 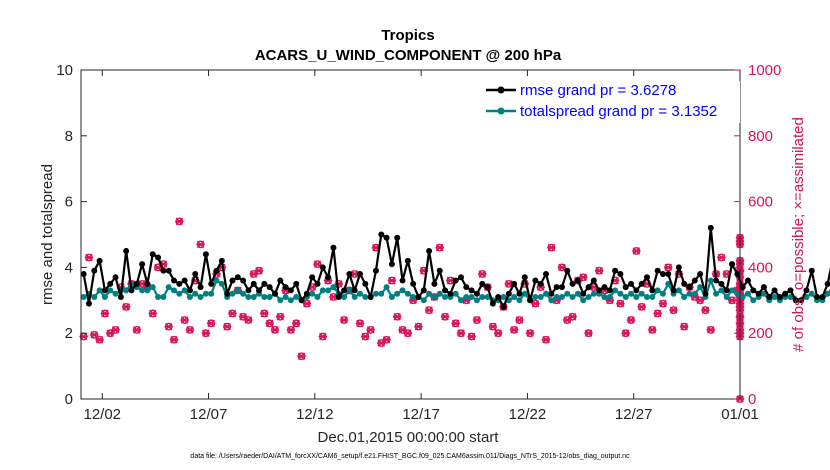 I want to click on x-tick-label: 12/12, so click(x=315, y=414).